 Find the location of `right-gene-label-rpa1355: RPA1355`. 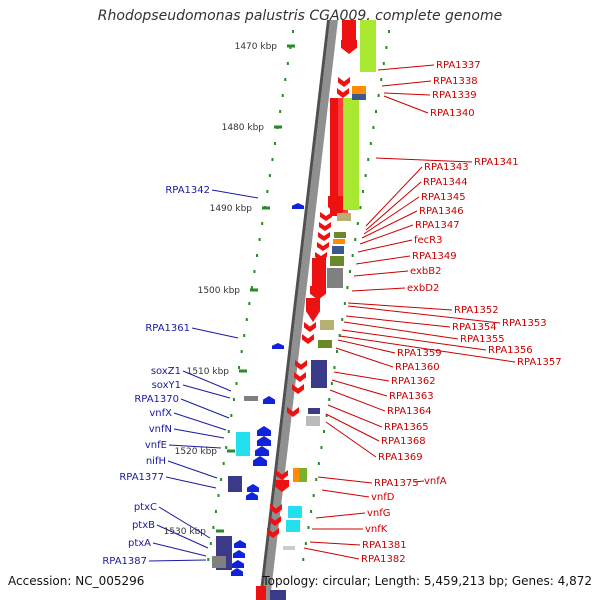

right-gene-label-rpa1355: RPA1355 is located at coordinates (482, 339).